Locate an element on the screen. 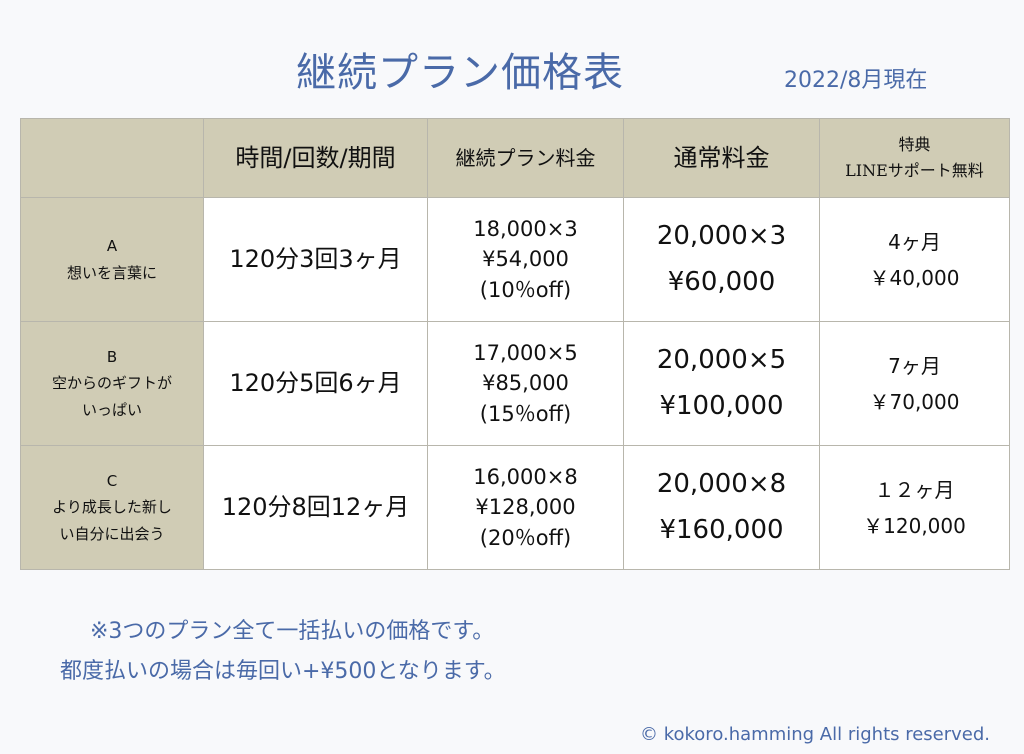 The image size is (1024, 754). plan-name: 想いを言葉に is located at coordinates (111, 272).